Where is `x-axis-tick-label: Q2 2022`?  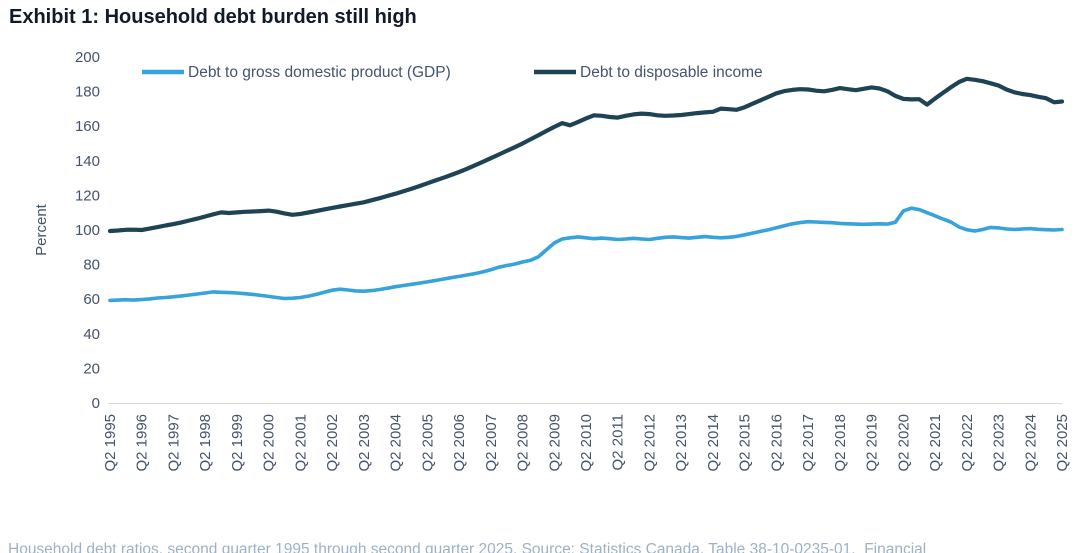 x-axis-tick-label: Q2 2022 is located at coordinates (967, 443).